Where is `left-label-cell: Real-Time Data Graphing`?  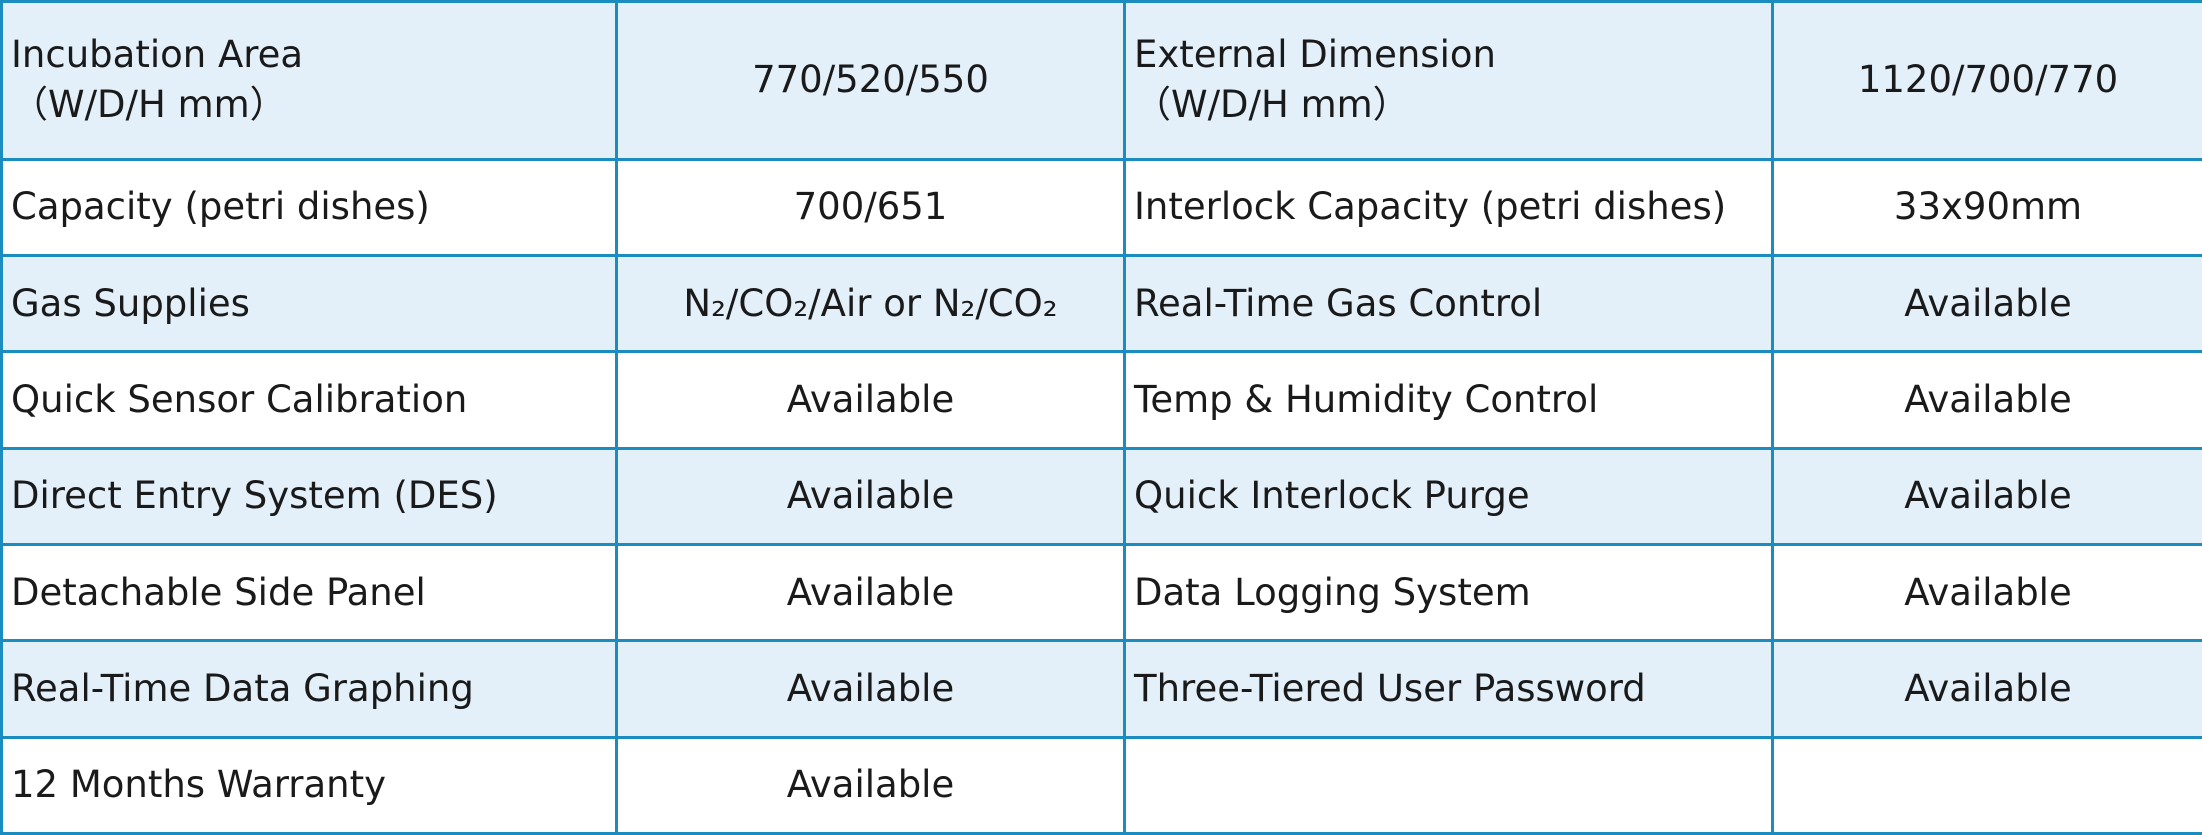
left-label-cell: Real-Time Data Graphing is located at coordinates (309, 689).